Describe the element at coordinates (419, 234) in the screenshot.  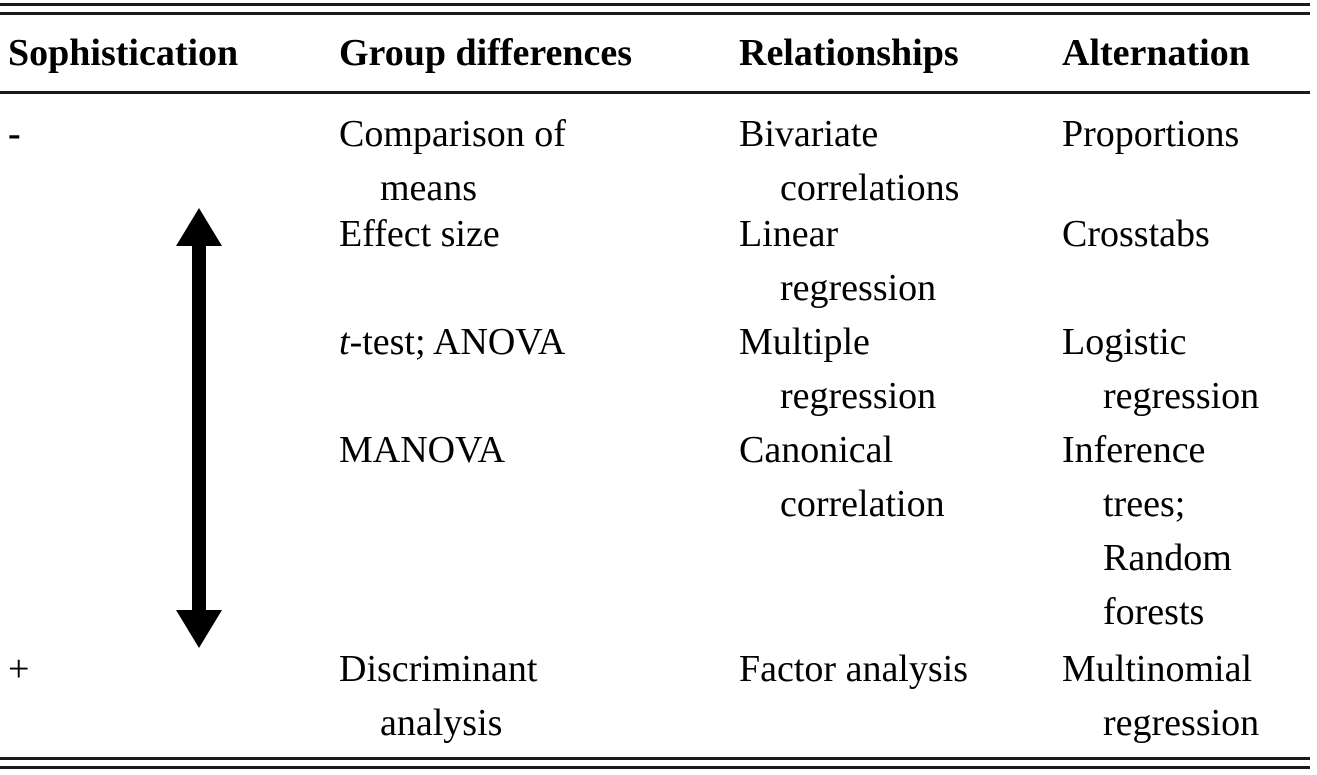
I see `row-2-group-differences: Effect size` at that location.